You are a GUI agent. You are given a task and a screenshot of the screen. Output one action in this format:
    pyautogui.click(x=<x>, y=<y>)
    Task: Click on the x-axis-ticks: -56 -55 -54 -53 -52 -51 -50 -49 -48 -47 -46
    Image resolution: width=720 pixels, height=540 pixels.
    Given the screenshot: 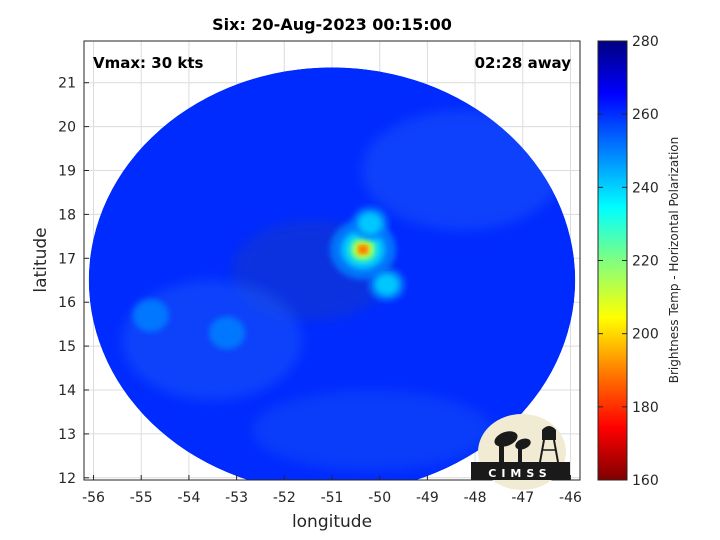 What is the action you would take?
    pyautogui.click(x=332, y=490)
    